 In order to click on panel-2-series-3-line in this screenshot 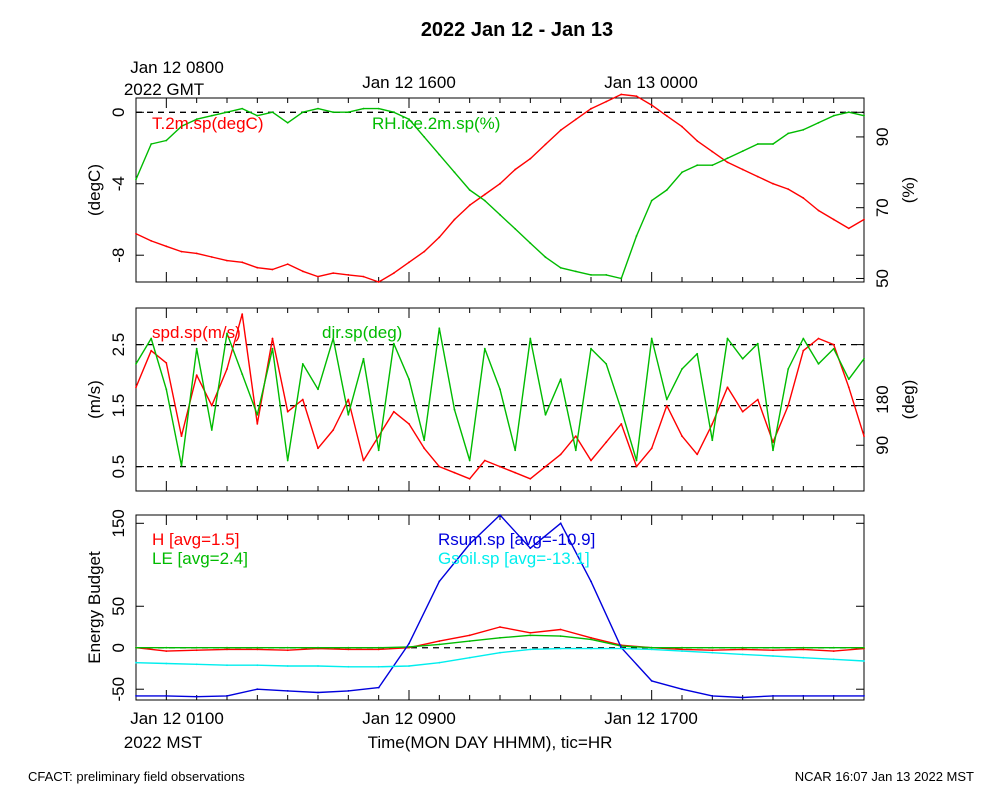, I will do `click(500, 657)`.